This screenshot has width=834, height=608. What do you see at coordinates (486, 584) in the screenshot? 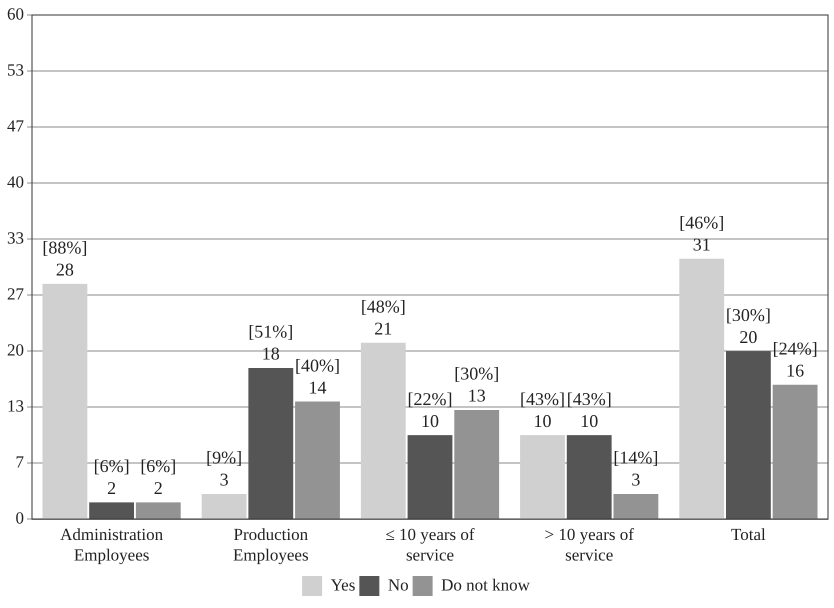
I see `legend-label: Do not know` at bounding box center [486, 584].